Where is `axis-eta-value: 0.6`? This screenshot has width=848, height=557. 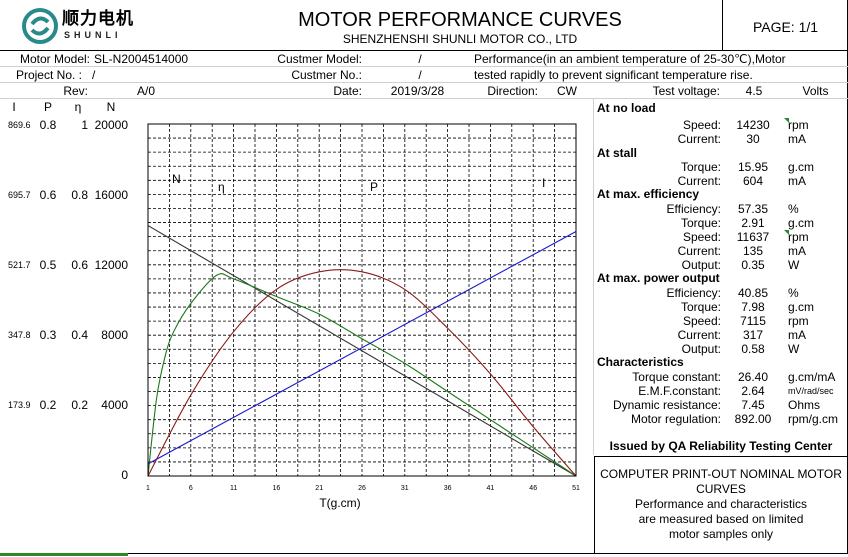 axis-eta-value: 0.6 is located at coordinates (79, 265).